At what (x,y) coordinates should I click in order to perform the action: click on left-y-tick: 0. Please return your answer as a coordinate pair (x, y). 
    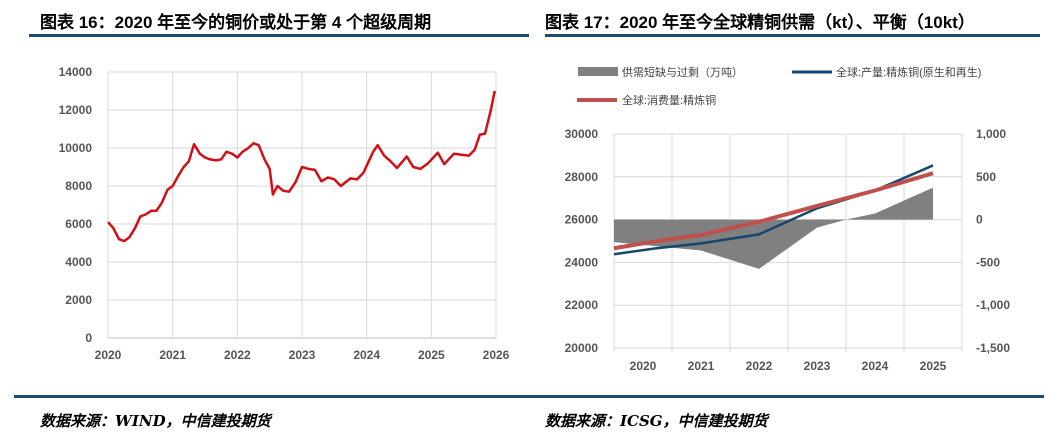
    Looking at the image, I should click on (88, 338).